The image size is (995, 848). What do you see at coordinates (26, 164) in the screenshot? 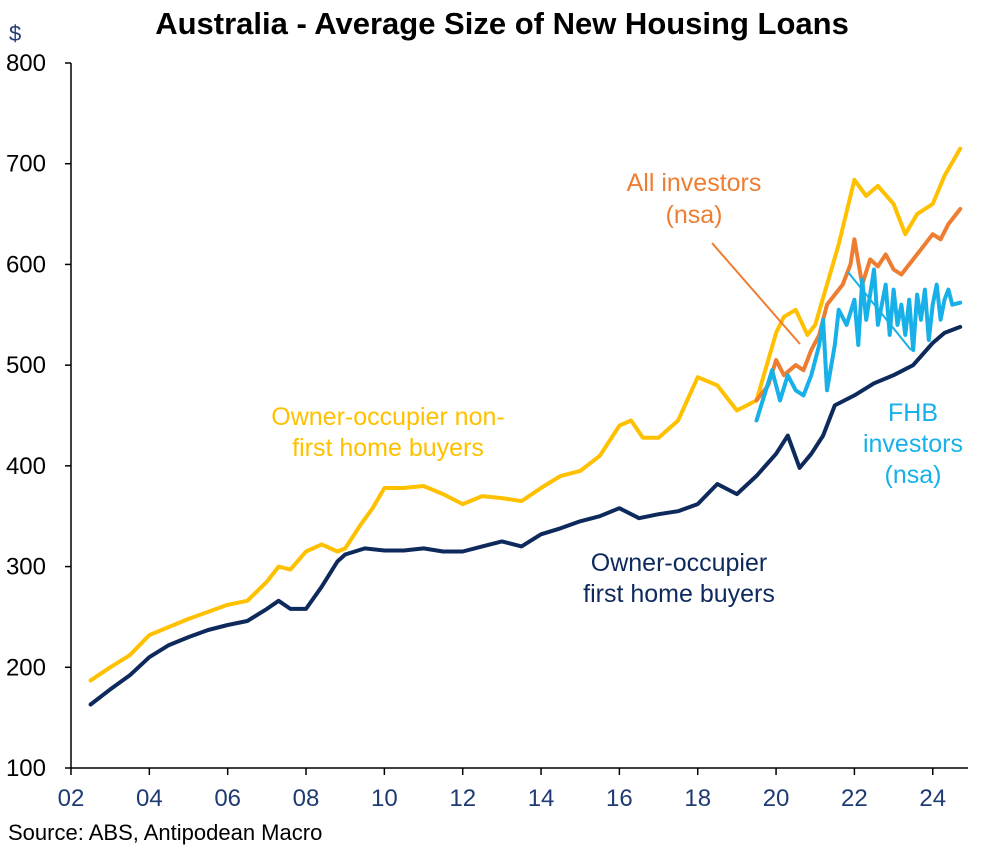
I see `y-tick-label: 700` at bounding box center [26, 164].